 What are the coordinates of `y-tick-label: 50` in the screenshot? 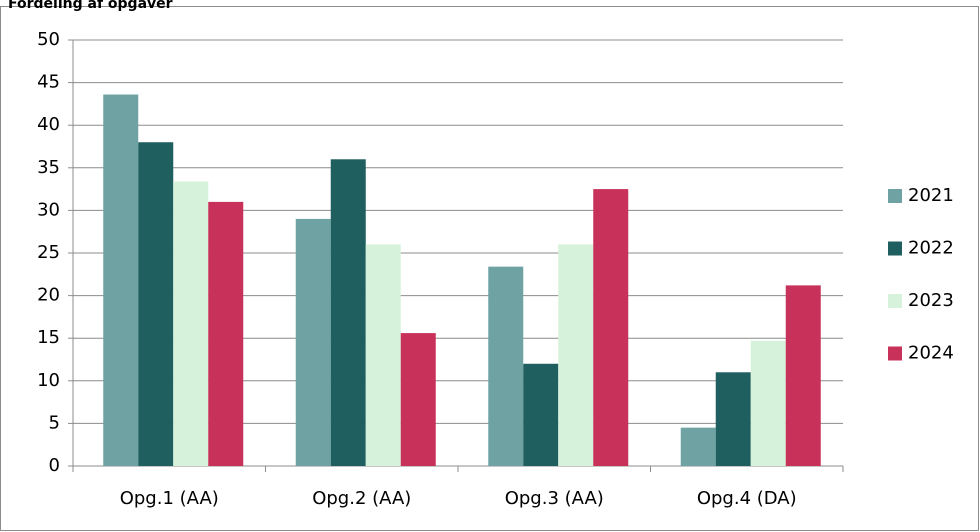 It's located at (48, 39).